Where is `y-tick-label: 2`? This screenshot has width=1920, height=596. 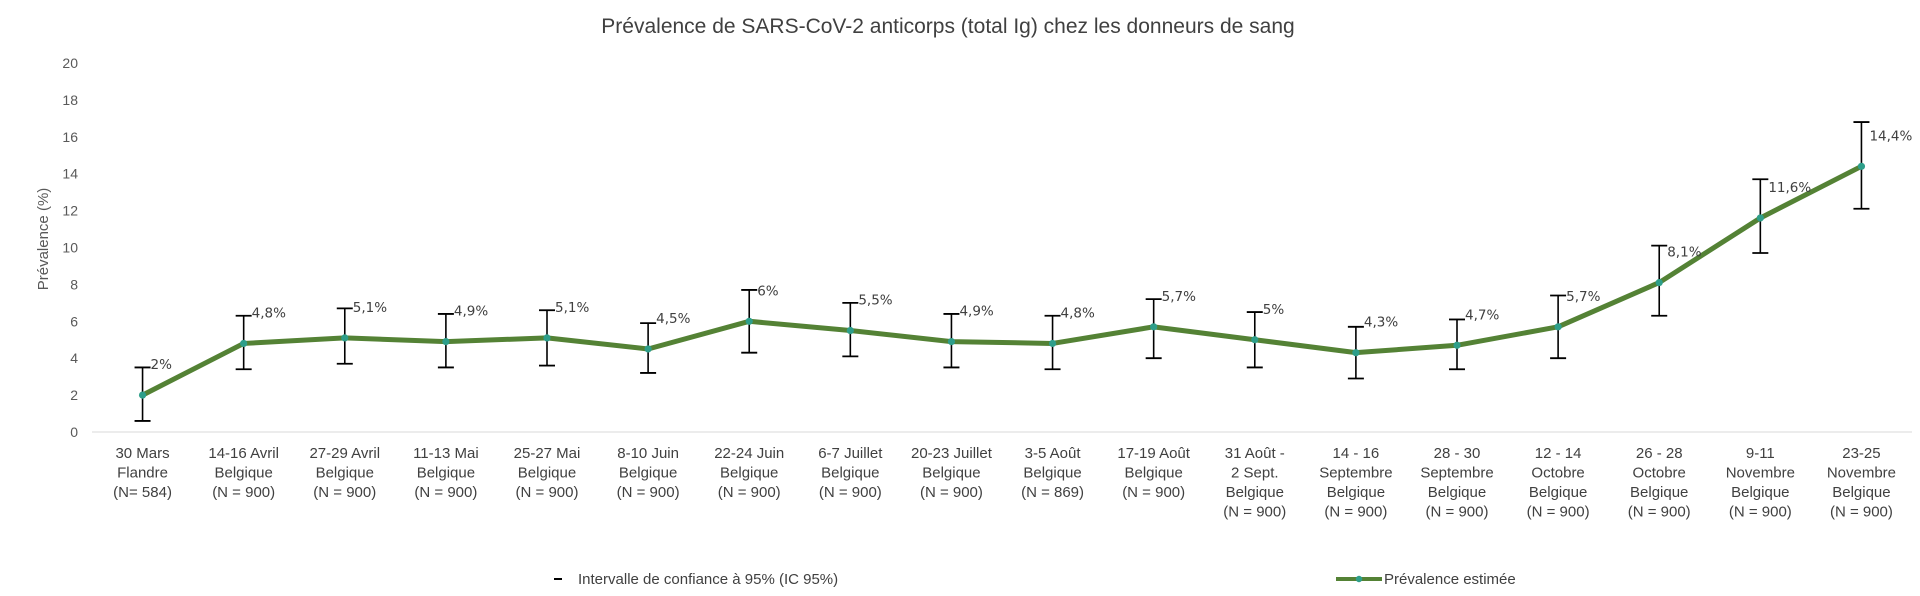
y-tick-label: 2 is located at coordinates (74, 395).